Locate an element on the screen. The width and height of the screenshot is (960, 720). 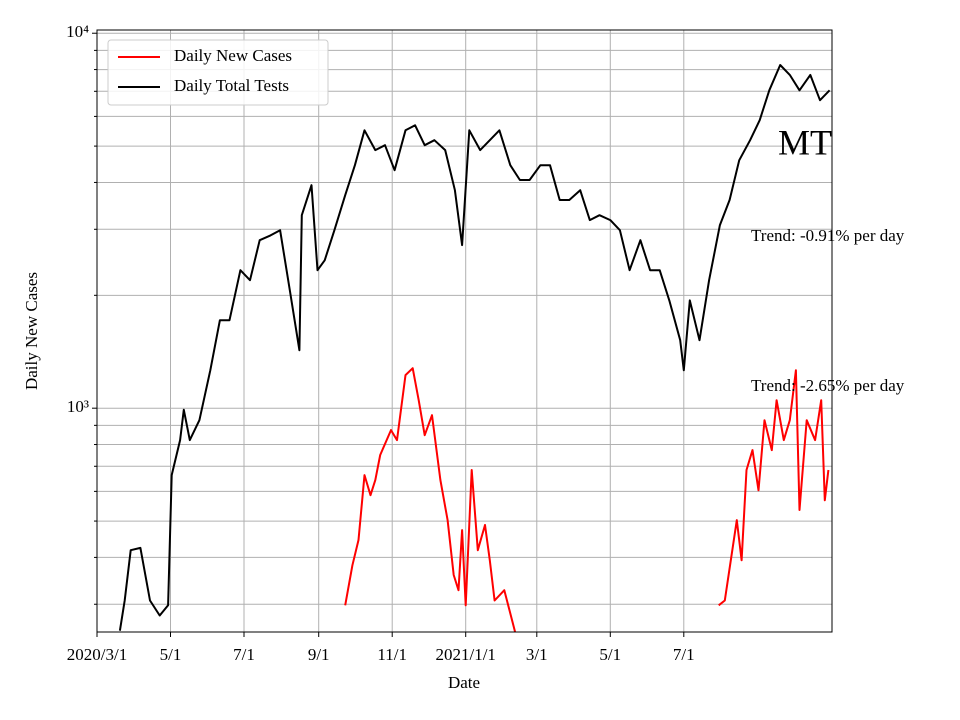
annotation: MT is located at coordinates (805, 142).